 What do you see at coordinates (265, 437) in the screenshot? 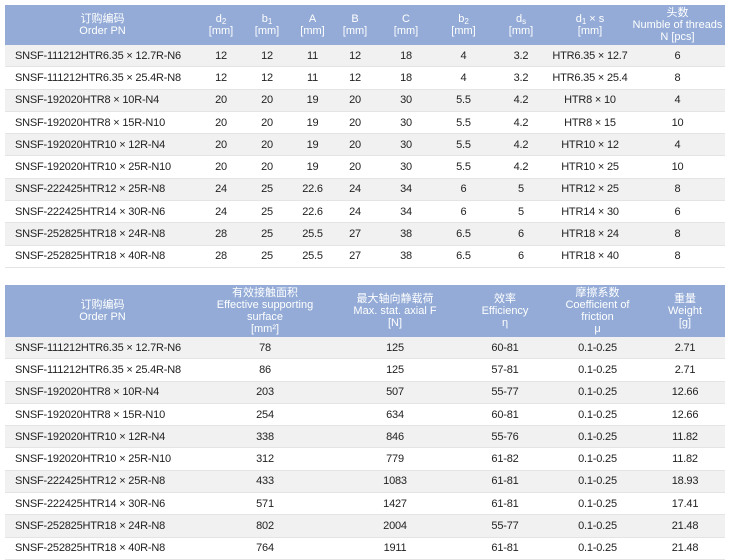
I see `cell: 338` at bounding box center [265, 437].